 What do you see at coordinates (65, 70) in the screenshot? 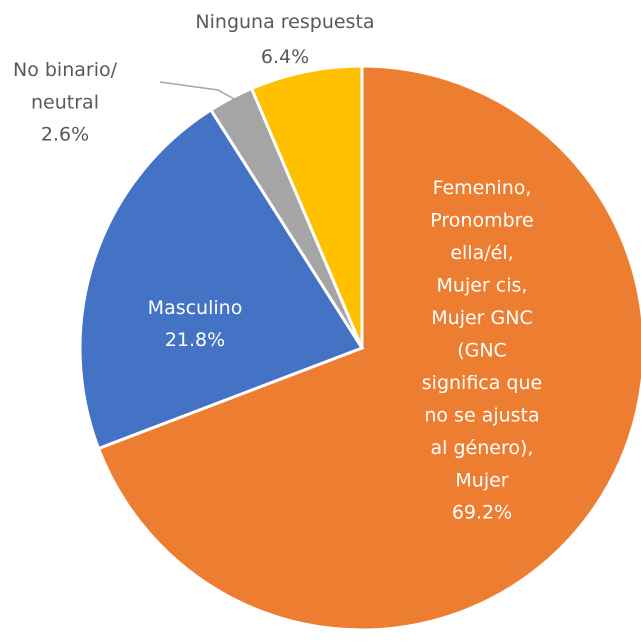
I see `label-line: No binario/` at bounding box center [65, 70].